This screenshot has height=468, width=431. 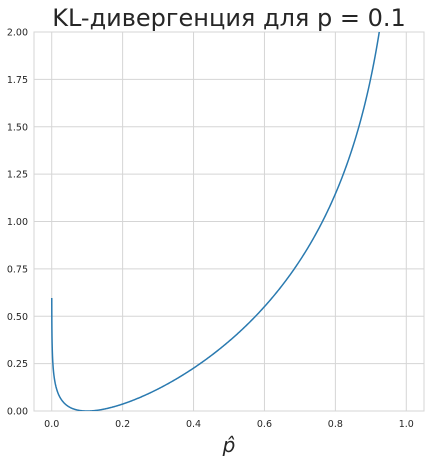 I want to click on y-tick-label: 2.00, so click(x=17, y=33).